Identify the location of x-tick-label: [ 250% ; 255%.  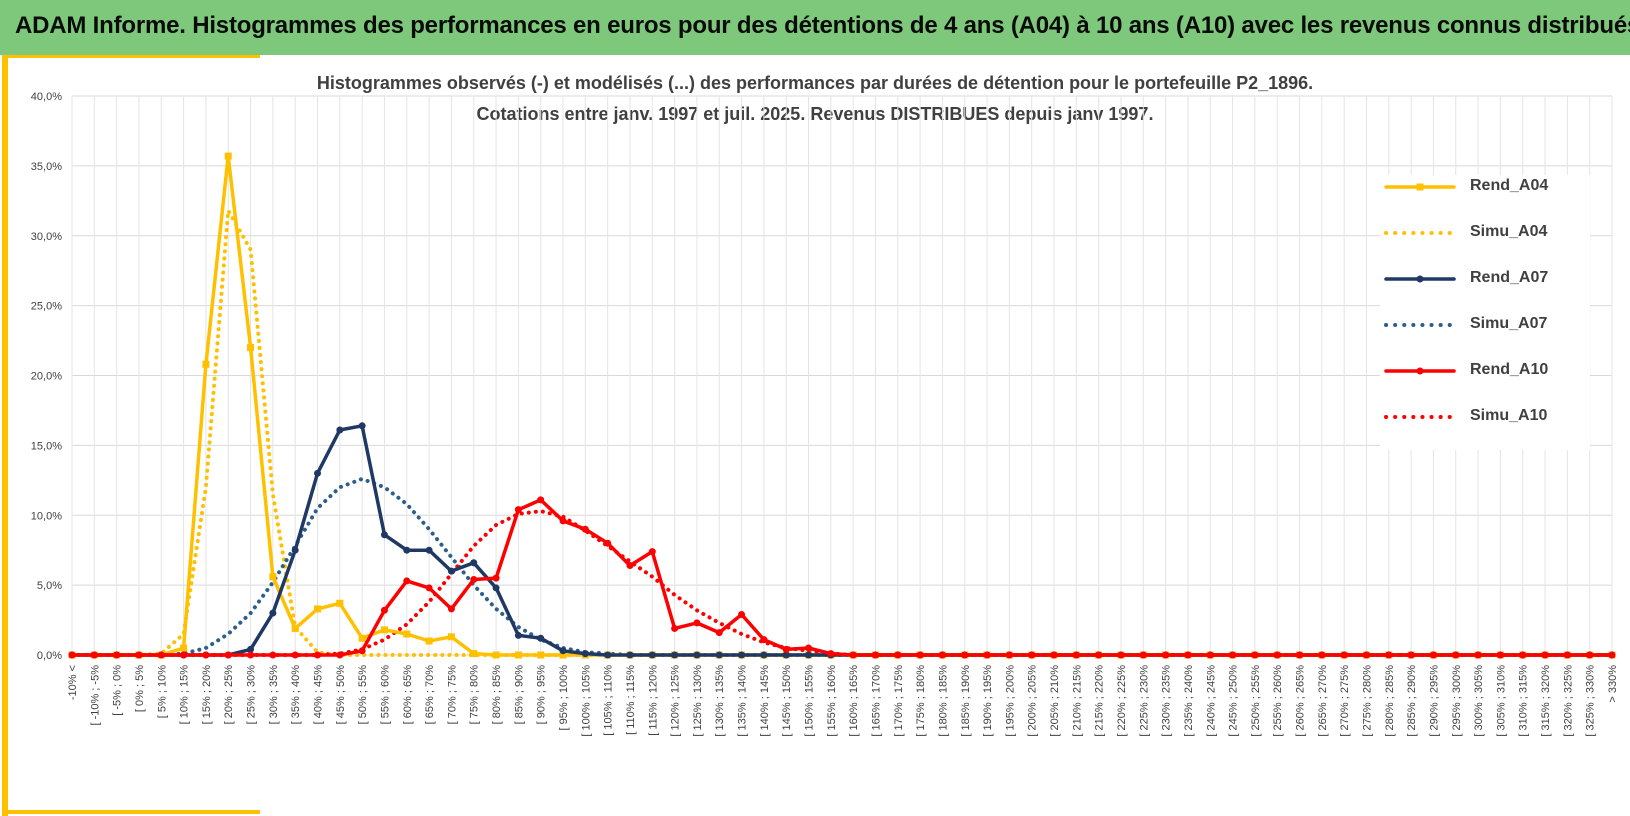
(1256, 701).